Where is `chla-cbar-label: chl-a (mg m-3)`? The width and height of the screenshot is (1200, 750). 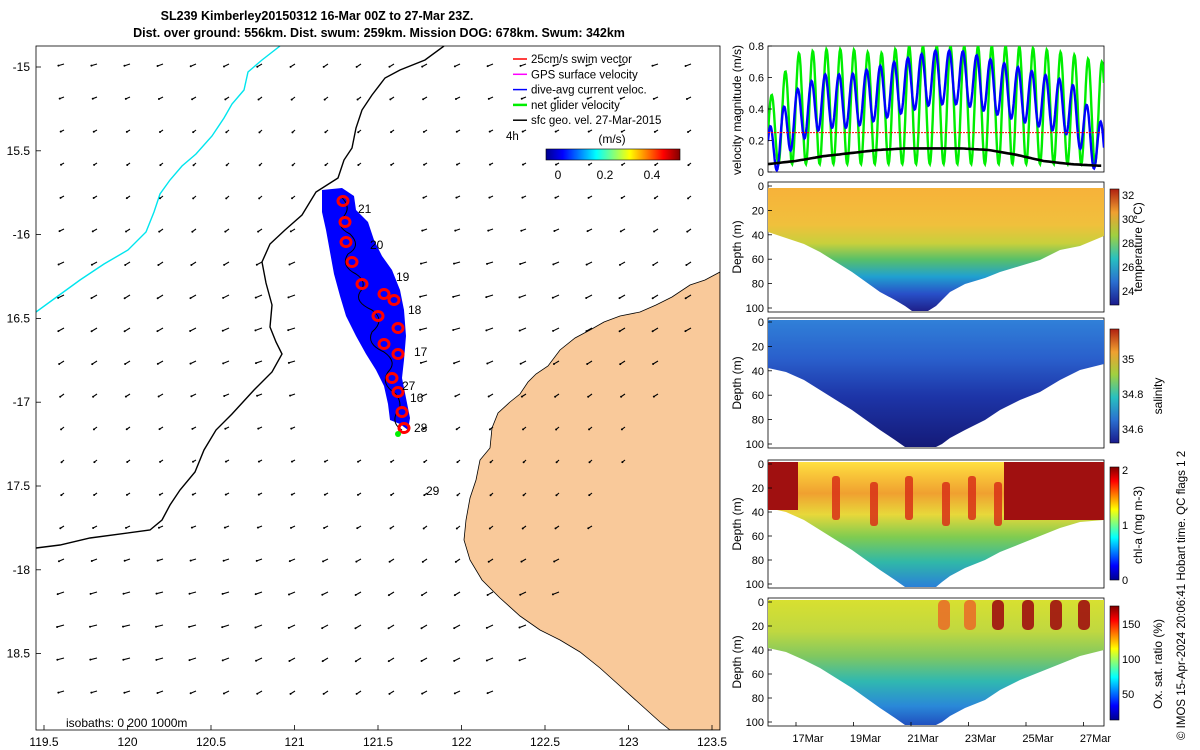
chla-cbar-label: chl-a (mg m-3) is located at coordinates (1138, 525).